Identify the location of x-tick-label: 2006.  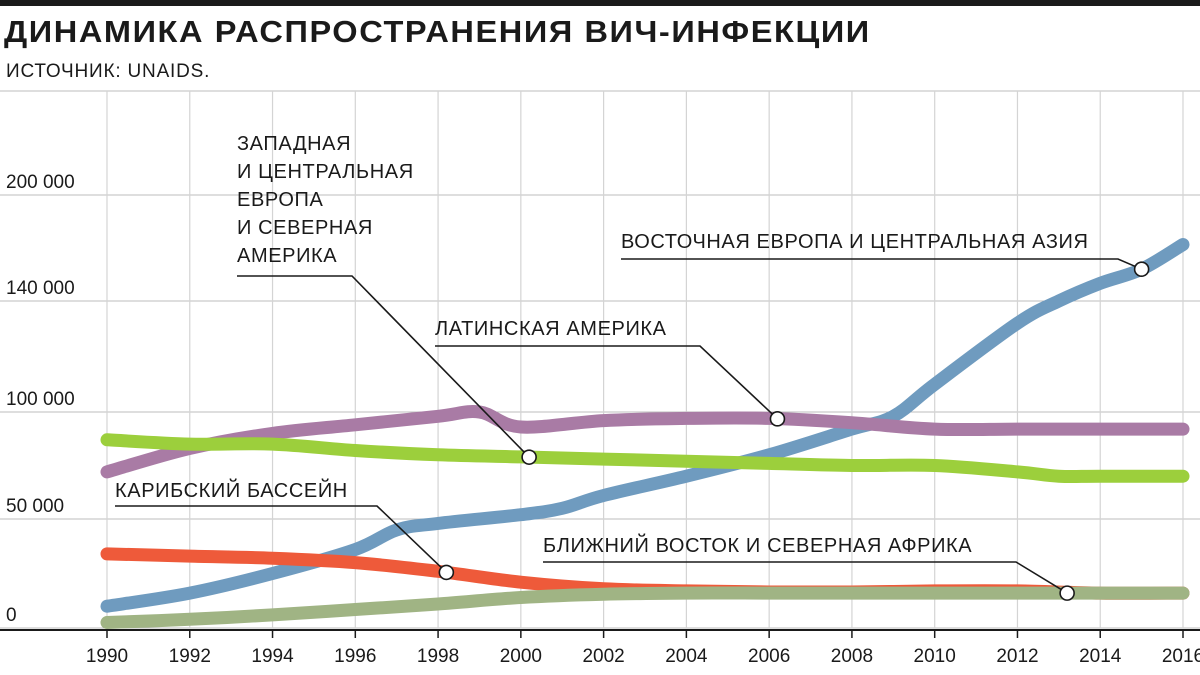
(769, 656).